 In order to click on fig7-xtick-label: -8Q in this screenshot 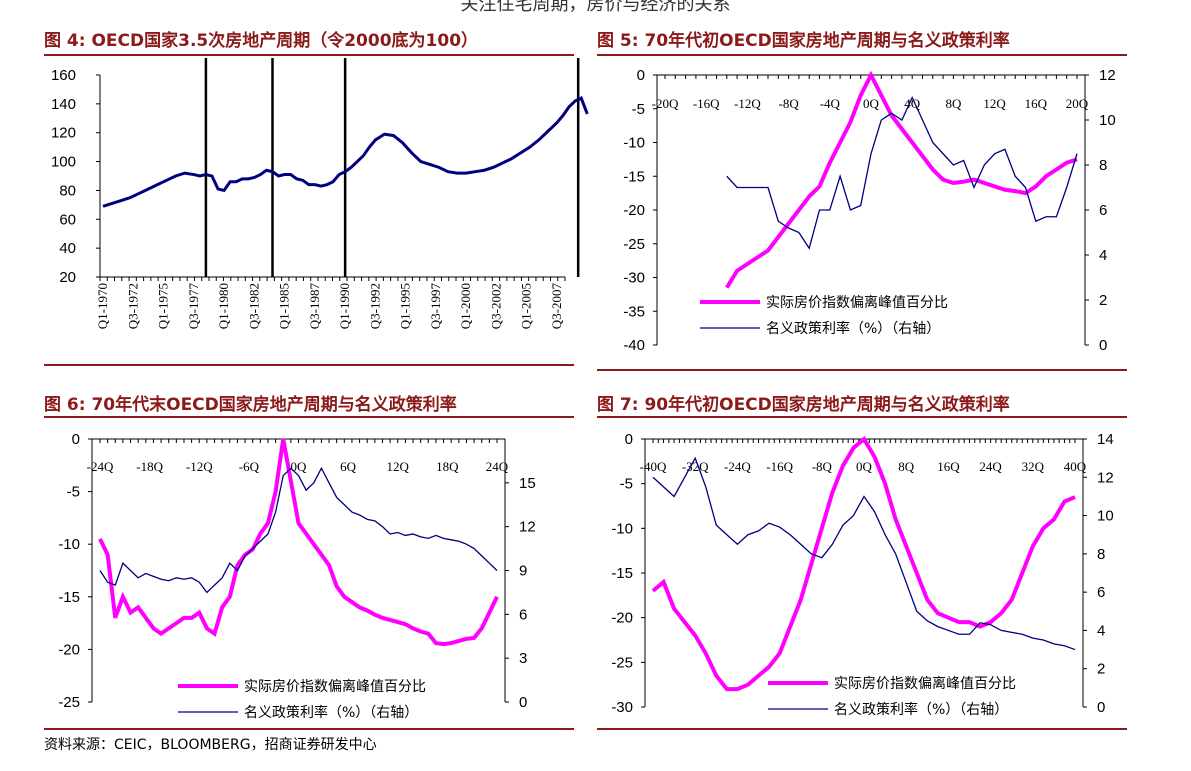, I will do `click(822, 466)`.